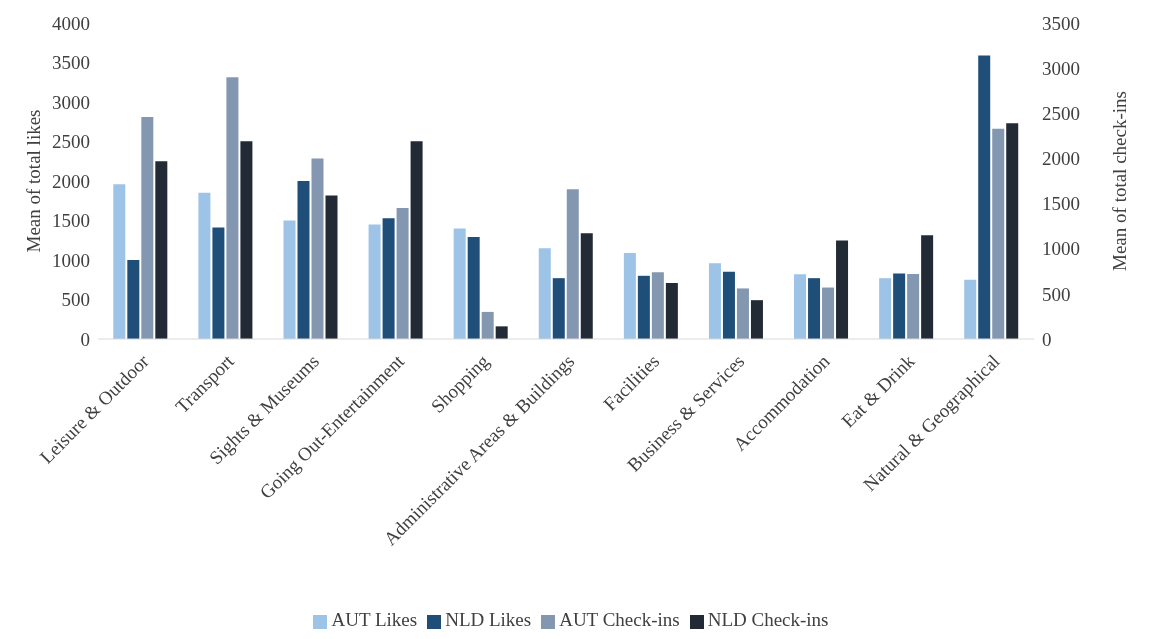 Image resolution: width=1152 pixels, height=639 pixels. What do you see at coordinates (75, 300) in the screenshot?
I see `y-tick-label: 500` at bounding box center [75, 300].